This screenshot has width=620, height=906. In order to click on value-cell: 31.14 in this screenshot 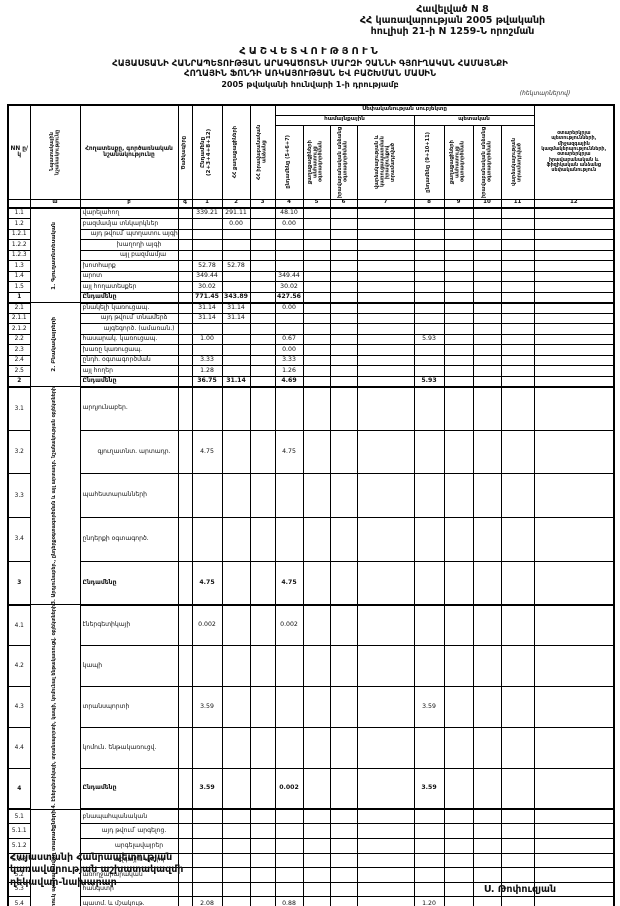, I will do `click(236, 308)`.